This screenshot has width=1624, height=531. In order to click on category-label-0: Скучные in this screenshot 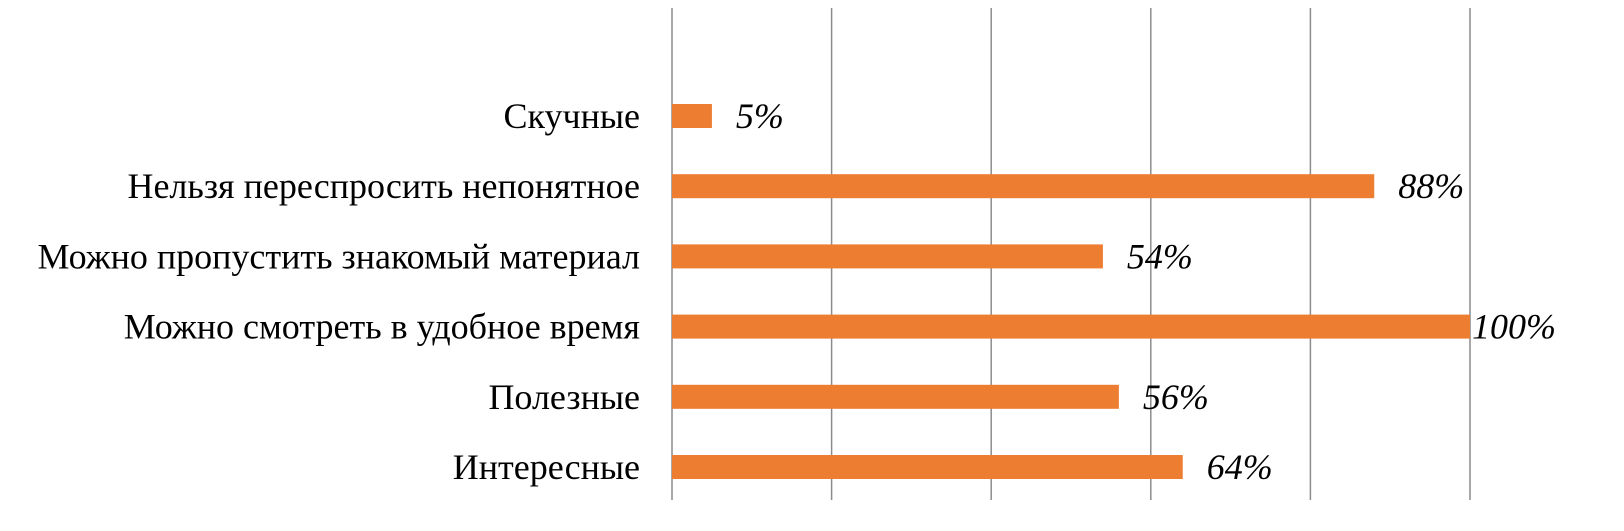, I will do `click(571, 116)`.